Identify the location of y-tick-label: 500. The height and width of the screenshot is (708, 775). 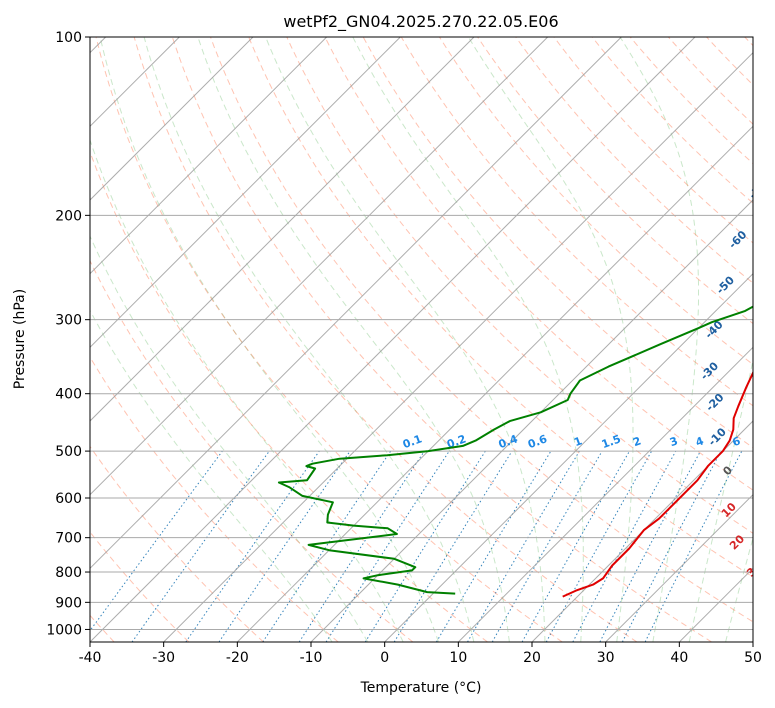
(68, 452).